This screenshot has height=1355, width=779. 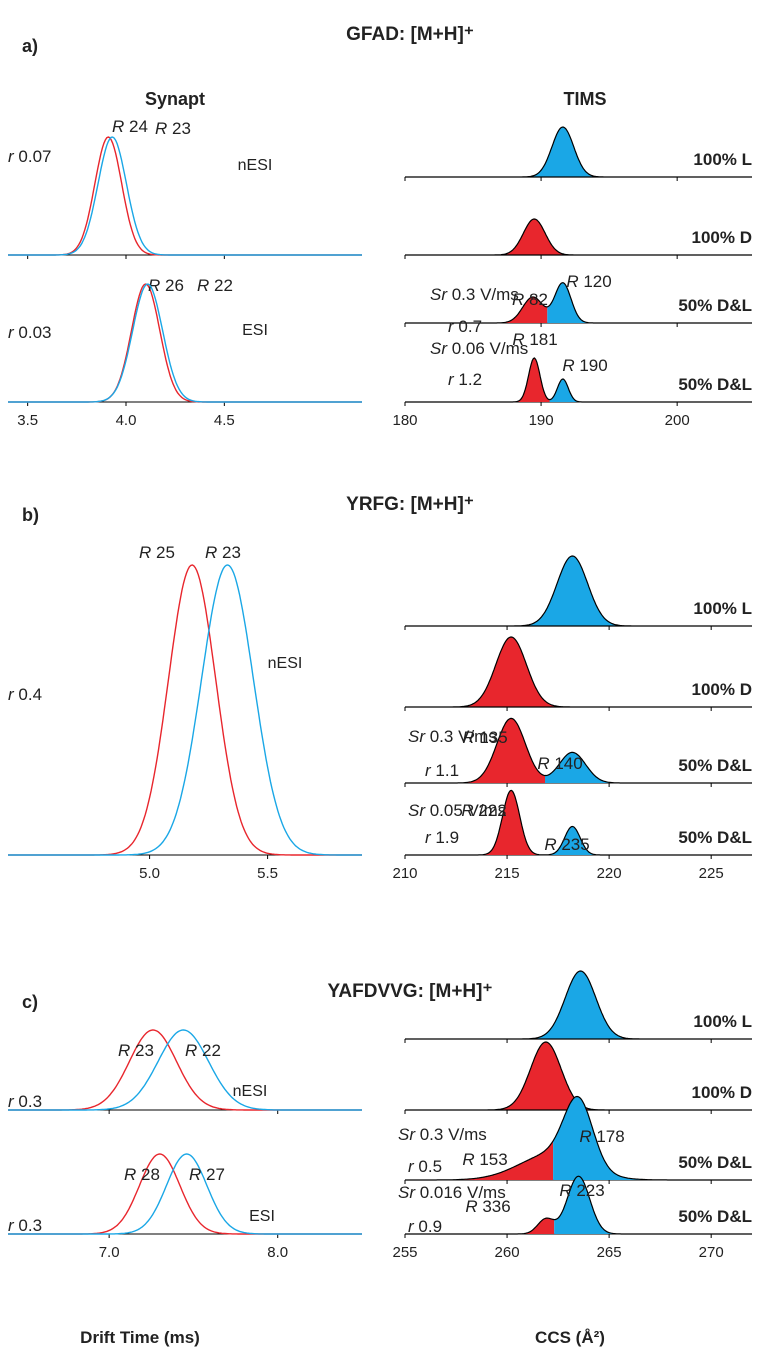 What do you see at coordinates (507, 1252) in the screenshot?
I see `tims-tick-label: 260` at bounding box center [507, 1252].